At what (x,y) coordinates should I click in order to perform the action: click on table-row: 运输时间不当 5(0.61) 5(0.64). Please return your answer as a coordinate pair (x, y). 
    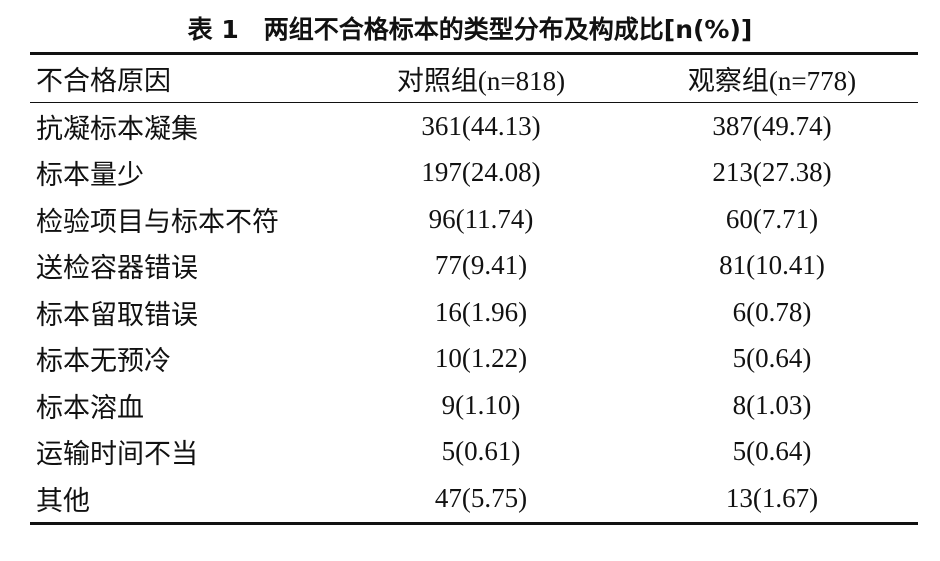
    Looking at the image, I should click on (474, 452).